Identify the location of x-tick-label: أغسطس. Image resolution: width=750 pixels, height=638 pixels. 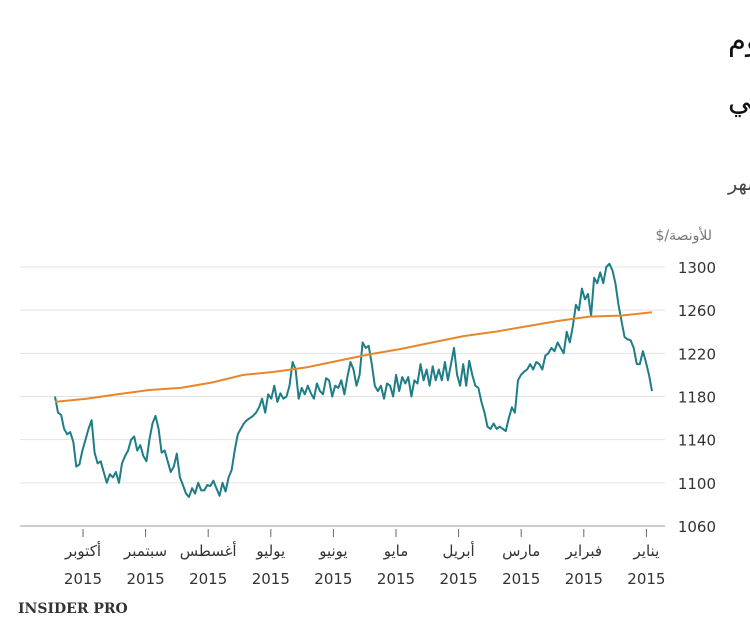
(208, 550).